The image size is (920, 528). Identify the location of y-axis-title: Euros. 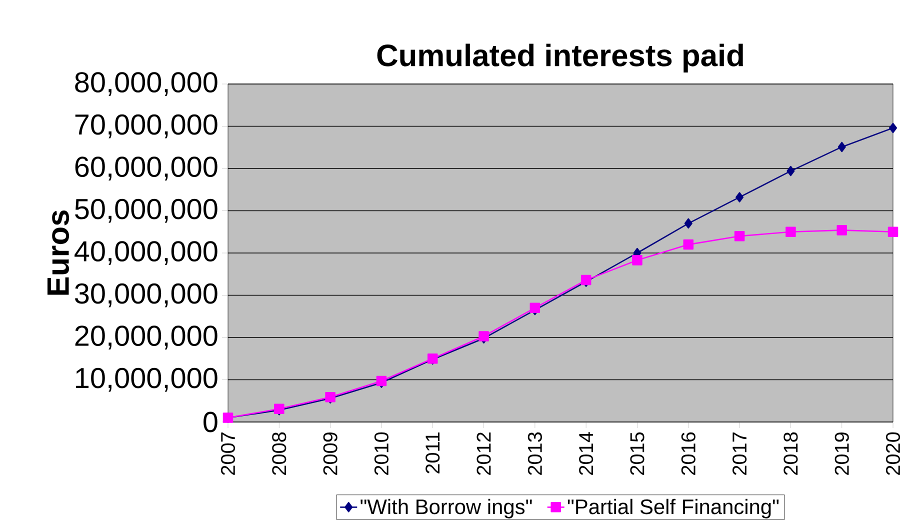
(58, 252).